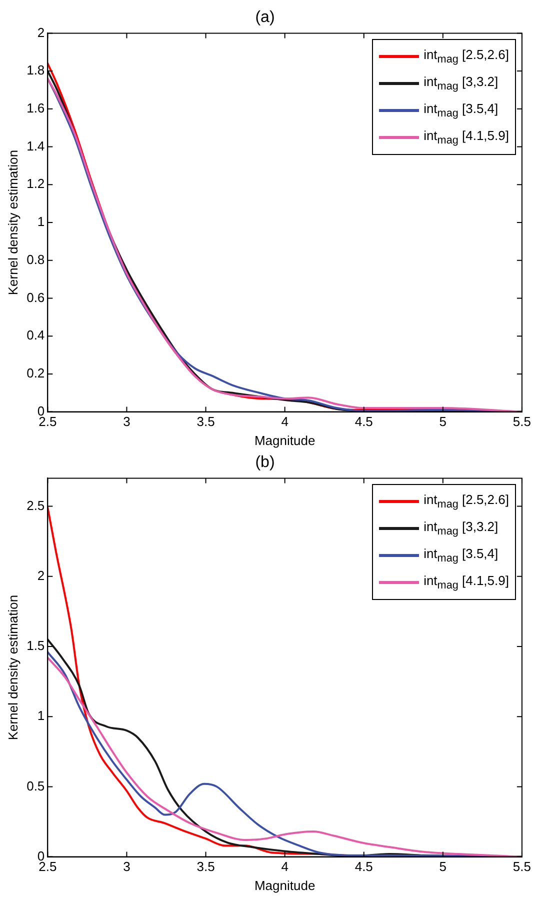 Image resolution: width=534 pixels, height=898 pixels. What do you see at coordinates (35, 259) in the screenshot?
I see `y-tick-label: 0.8` at bounding box center [35, 259].